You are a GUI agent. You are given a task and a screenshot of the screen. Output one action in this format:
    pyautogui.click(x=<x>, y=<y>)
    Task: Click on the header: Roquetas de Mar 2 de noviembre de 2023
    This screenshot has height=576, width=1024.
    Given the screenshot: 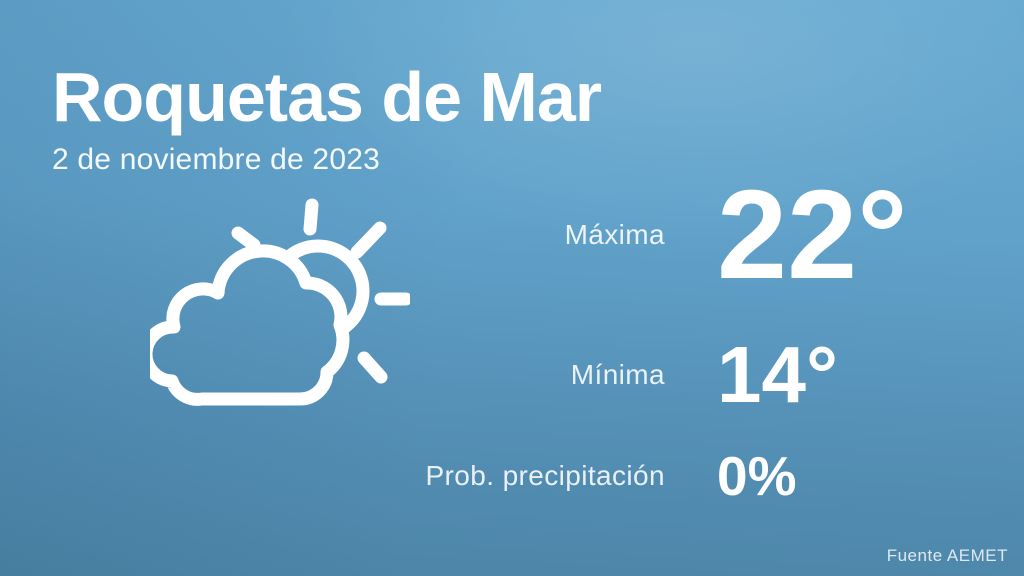 What is the action you would take?
    pyautogui.click(x=327, y=117)
    